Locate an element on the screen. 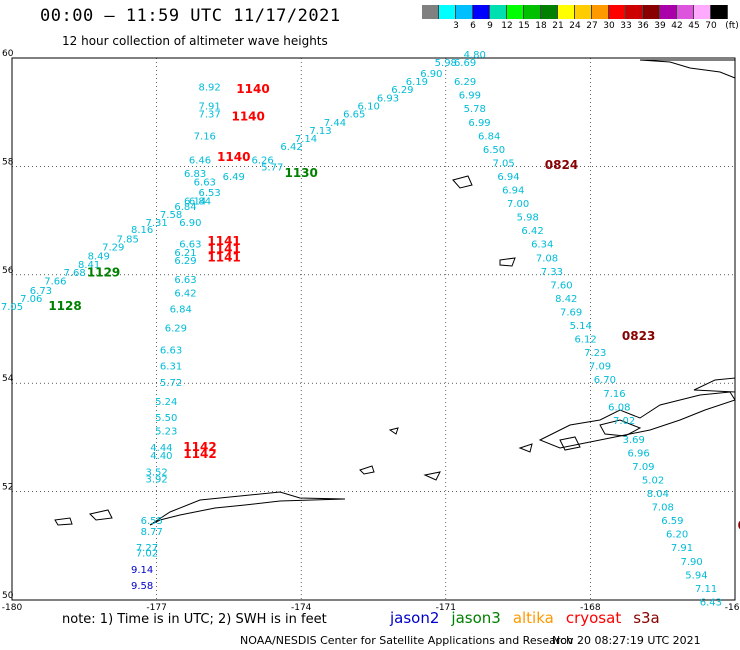  wave-height-label: 6.46 is located at coordinates (200, 161).